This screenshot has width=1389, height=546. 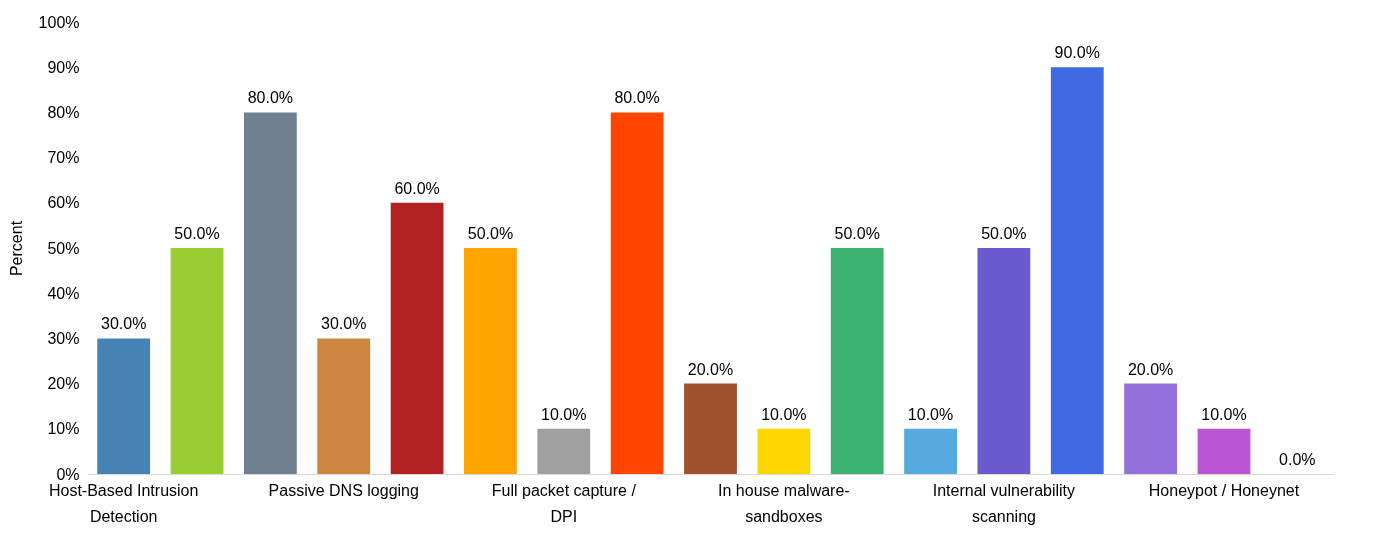 What do you see at coordinates (1077, 53) in the screenshot?
I see `data-label: 90.0%` at bounding box center [1077, 53].